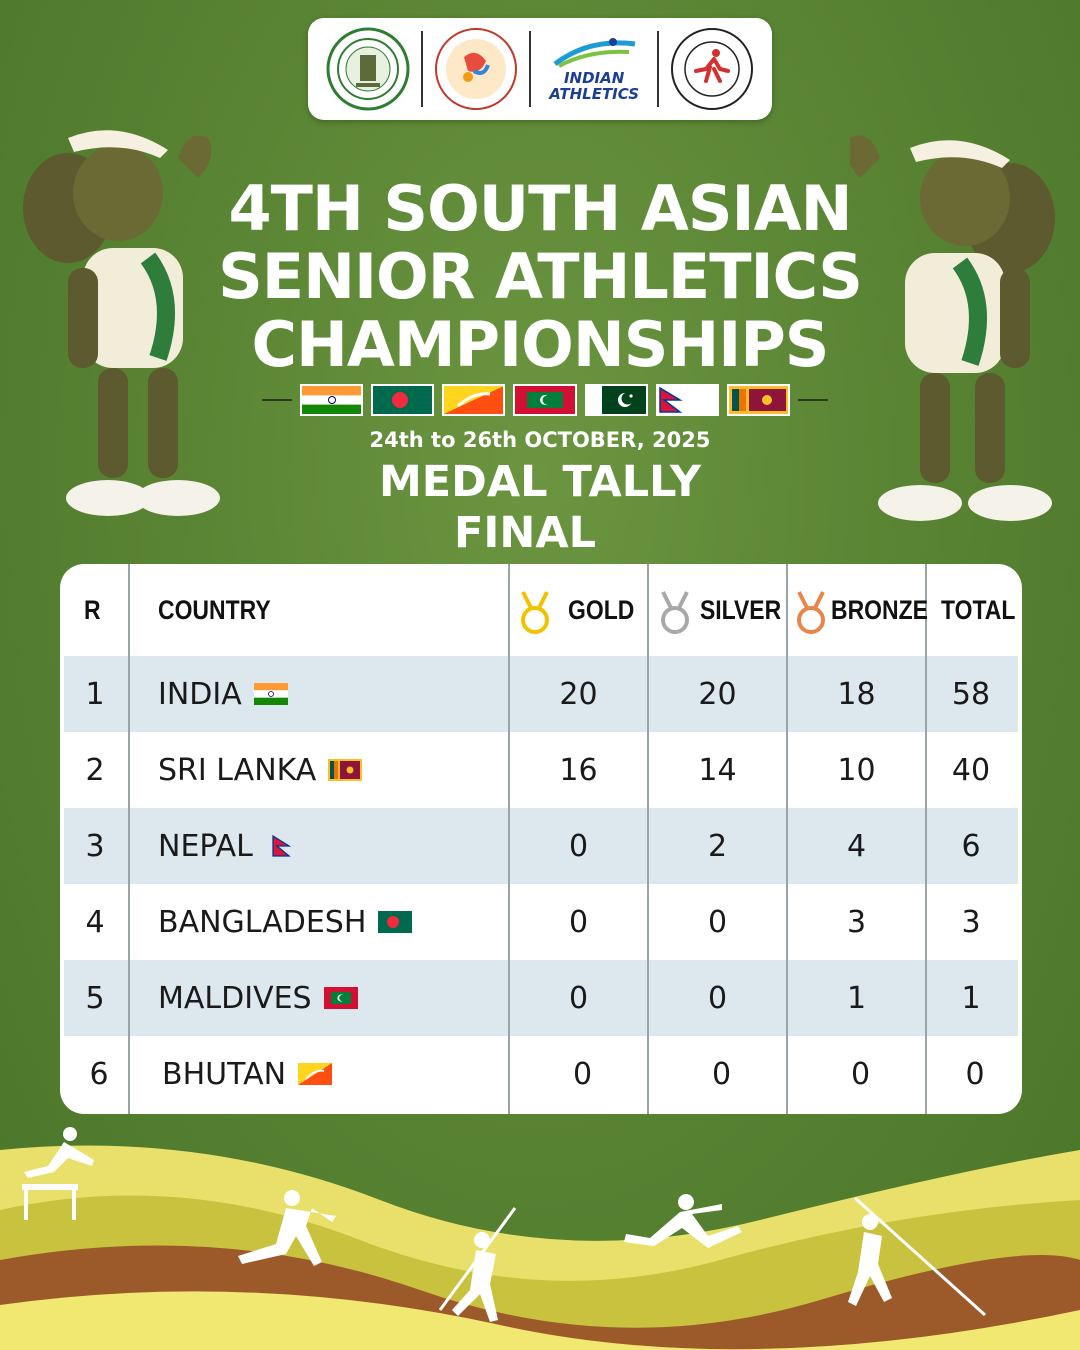  I want to click on silver-count: 2, so click(717, 846).